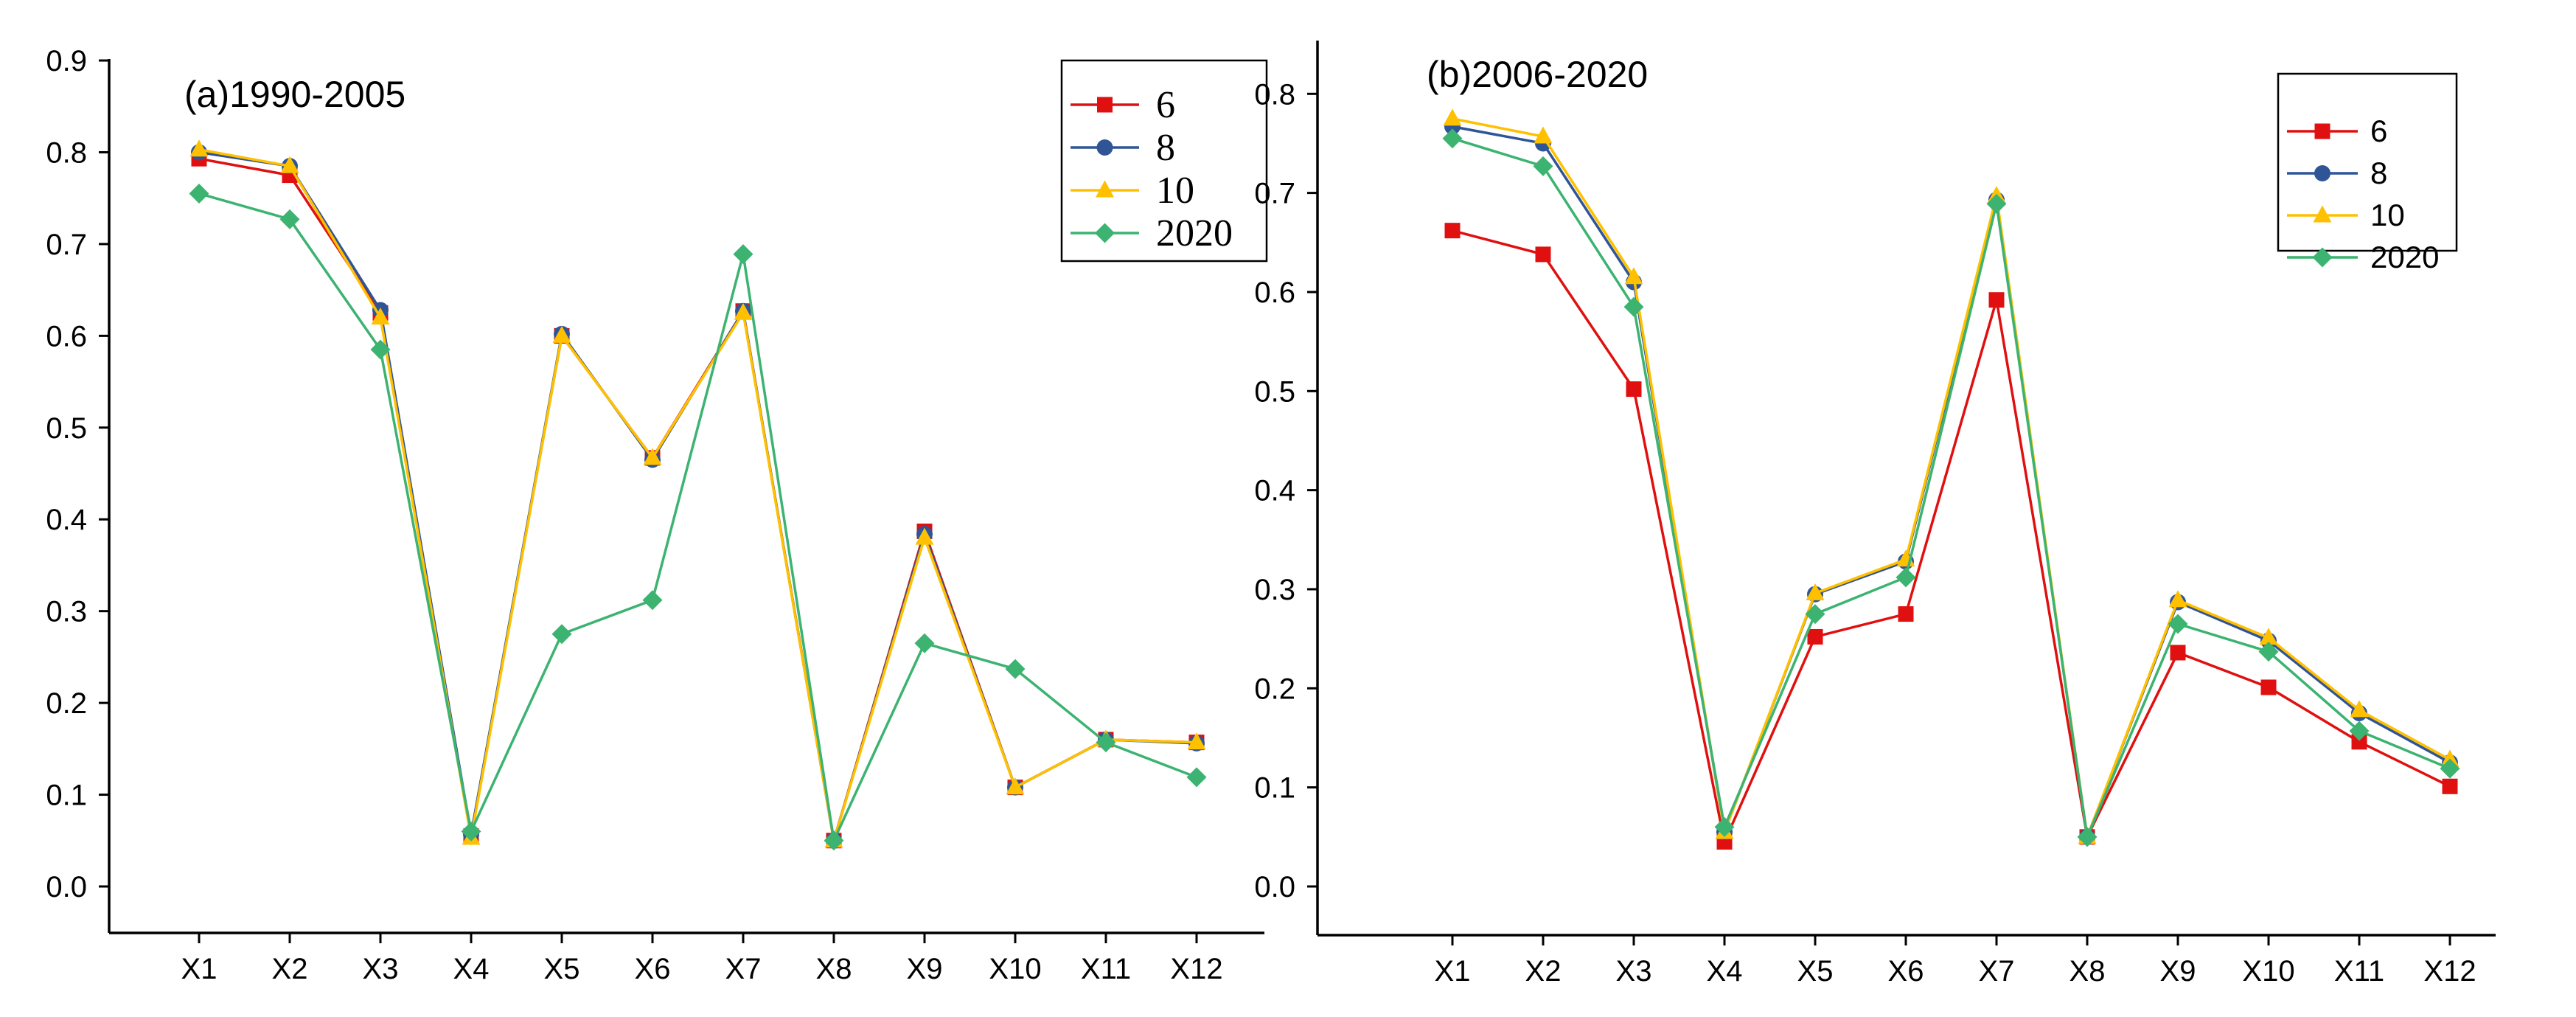 This screenshot has height=1017, width=2576. I want to click on y-tick-label: 0.8, so click(66, 153).